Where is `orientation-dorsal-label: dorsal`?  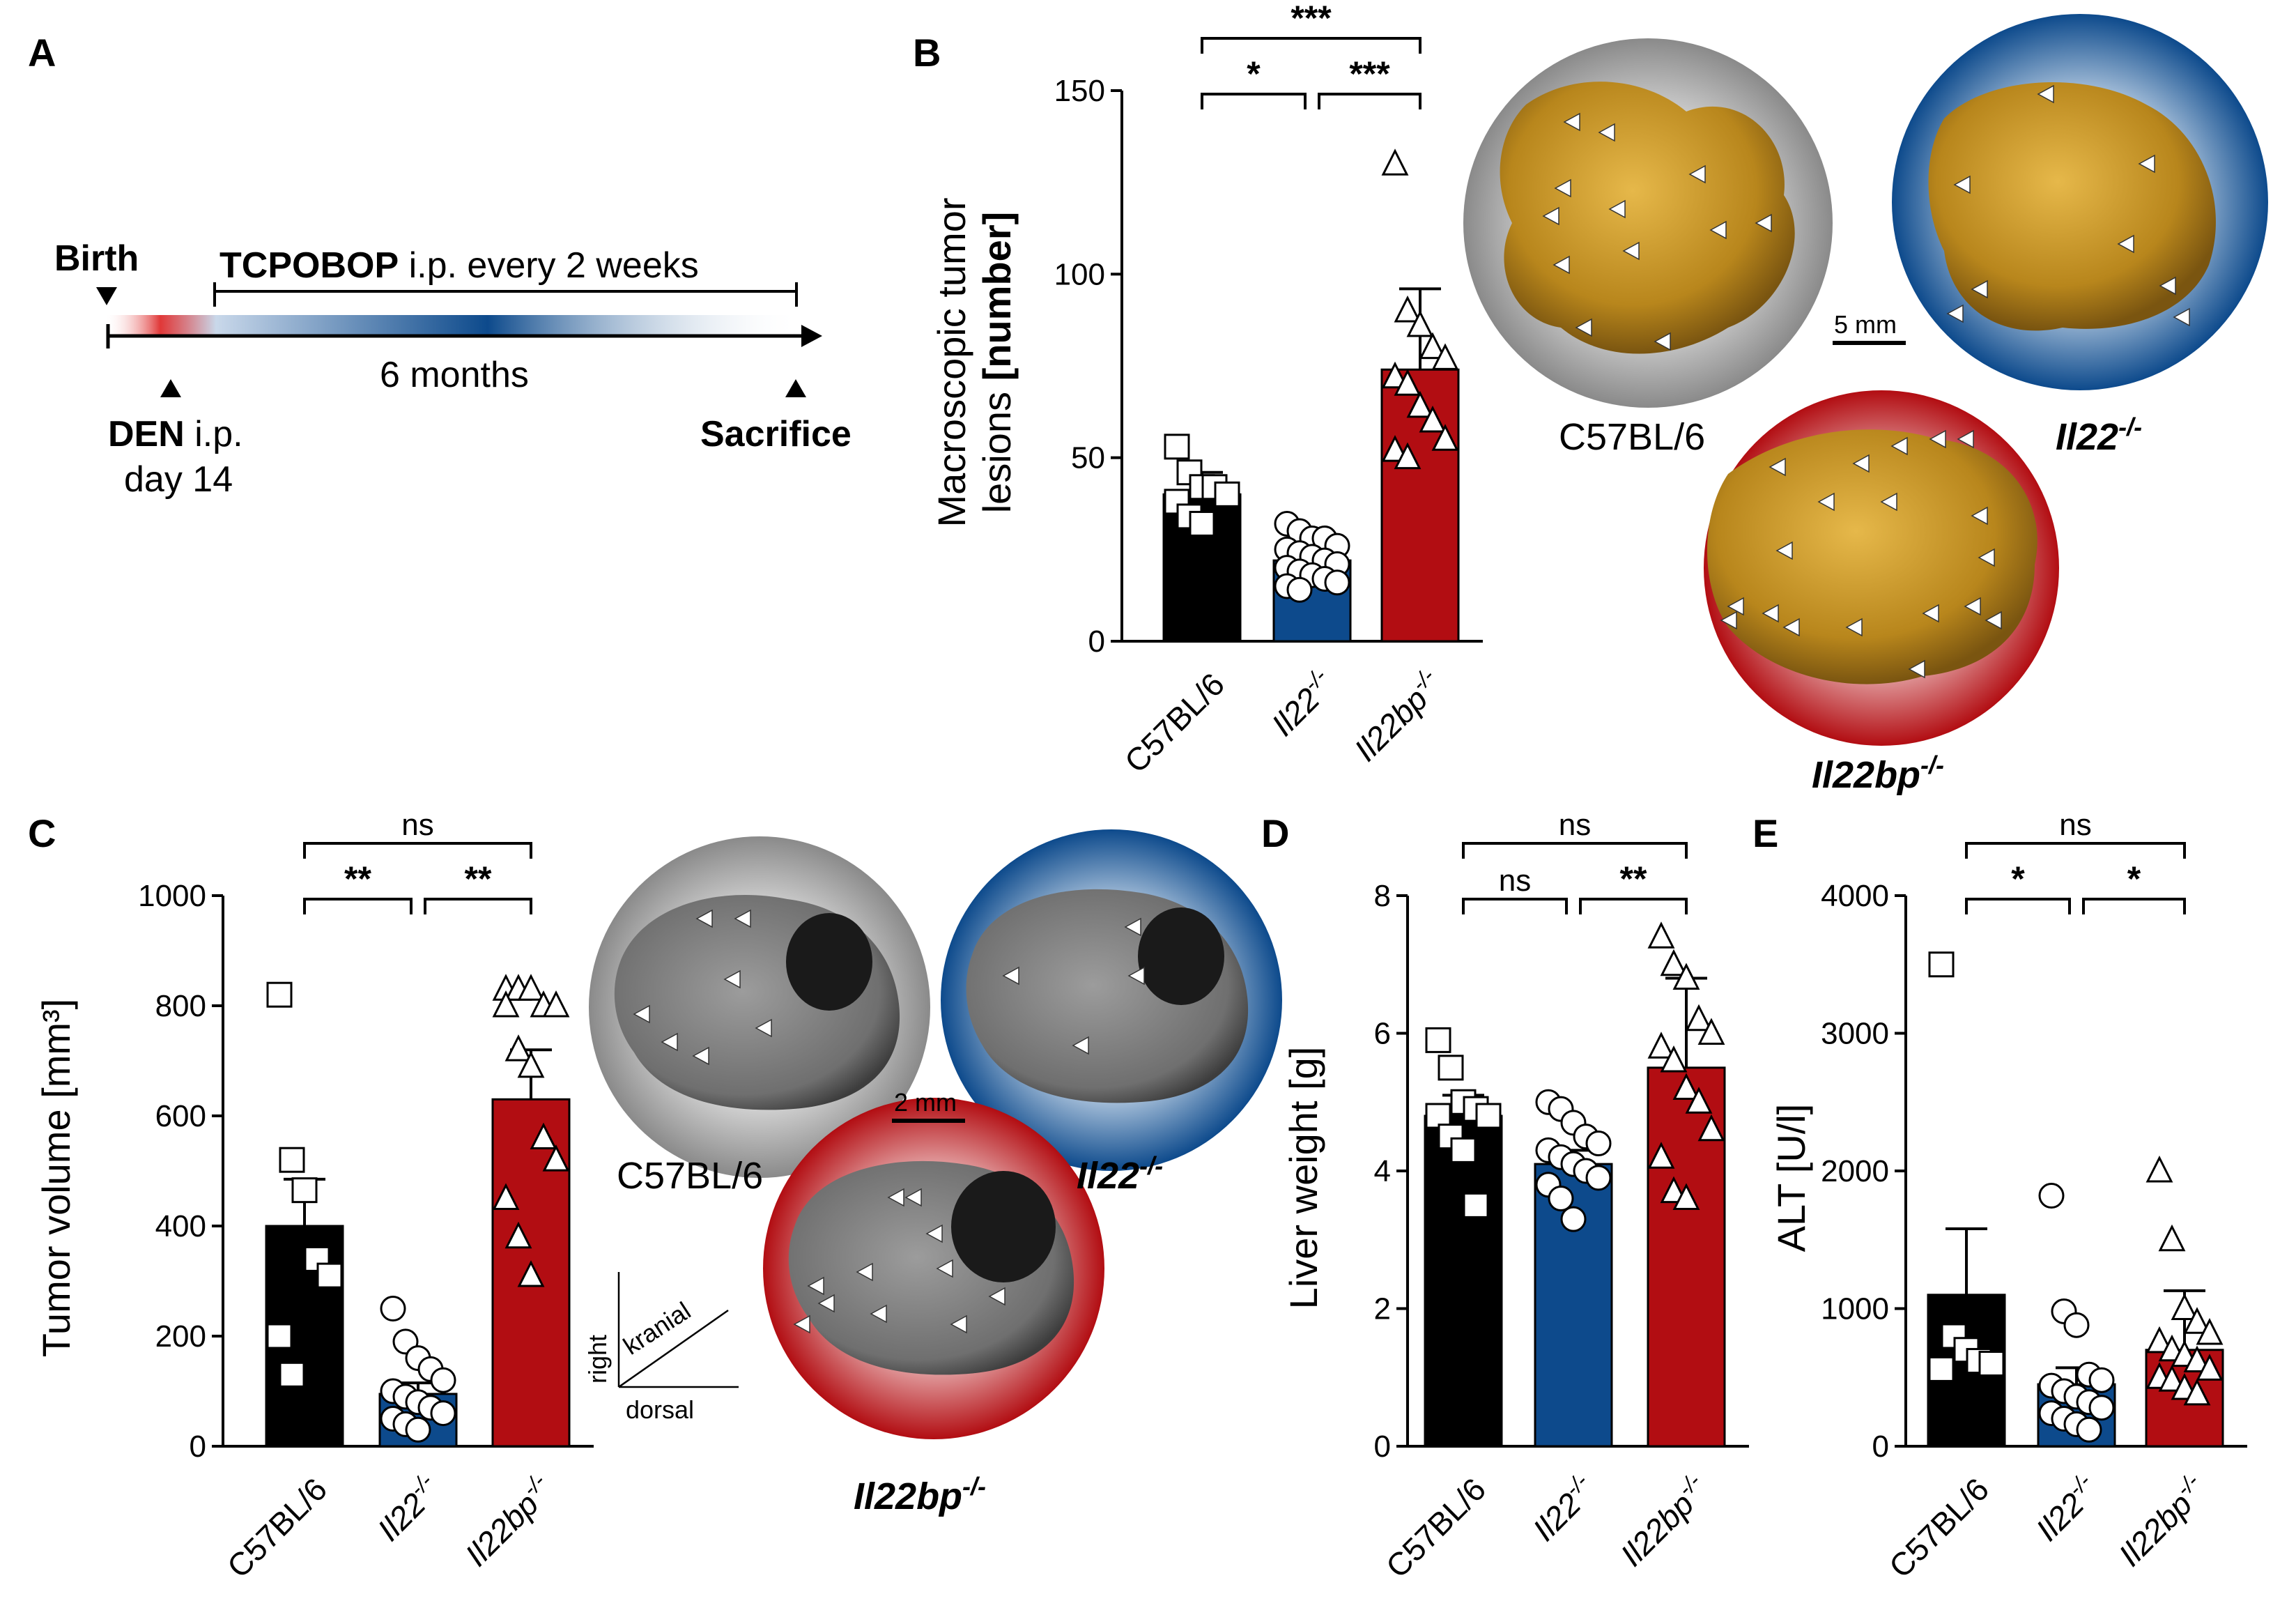
orientation-dorsal-label: dorsal is located at coordinates (660, 1409).